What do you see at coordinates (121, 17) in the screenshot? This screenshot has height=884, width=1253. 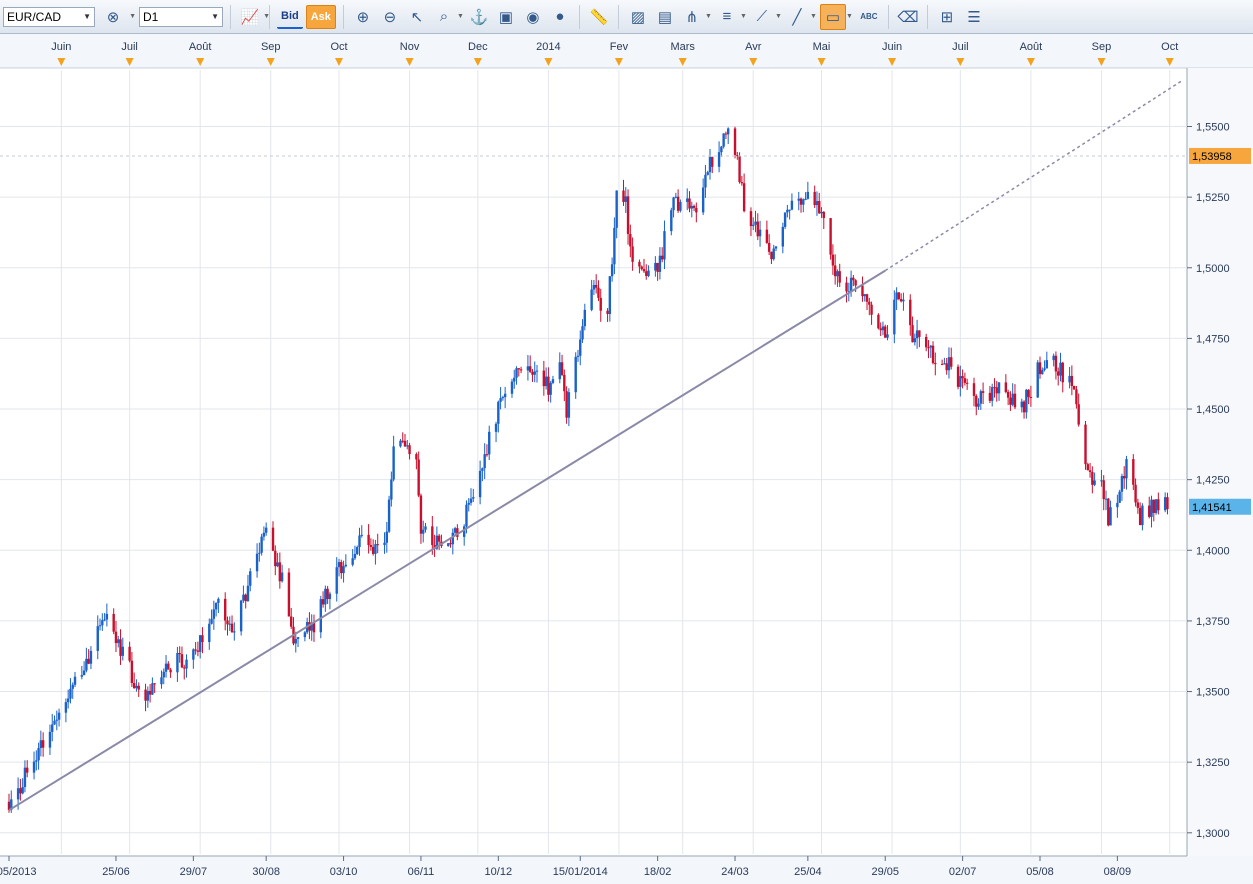 I see `link-icon: ⊗ ▼` at bounding box center [121, 17].